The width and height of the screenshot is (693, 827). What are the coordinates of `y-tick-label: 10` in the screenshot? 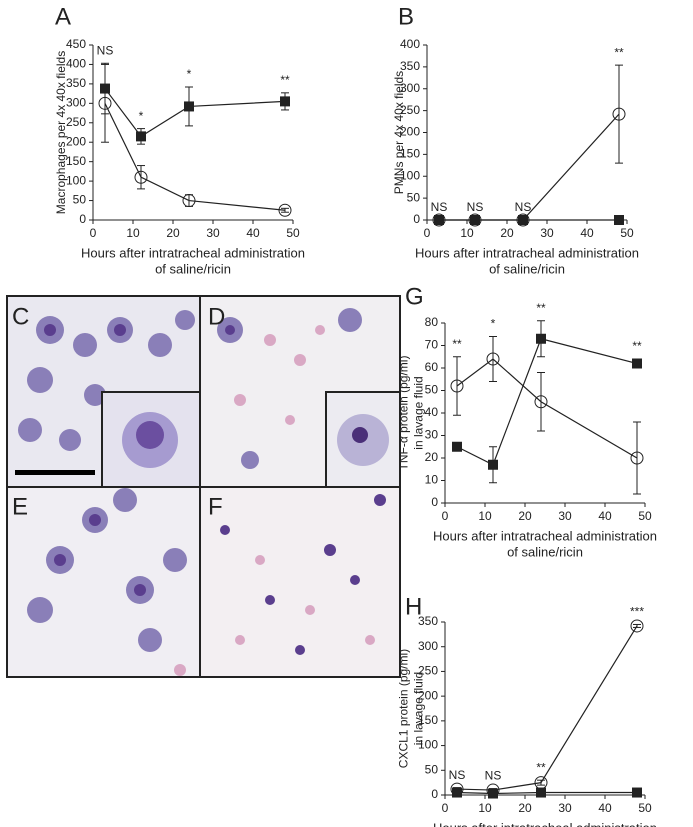 It's located at (432, 480).